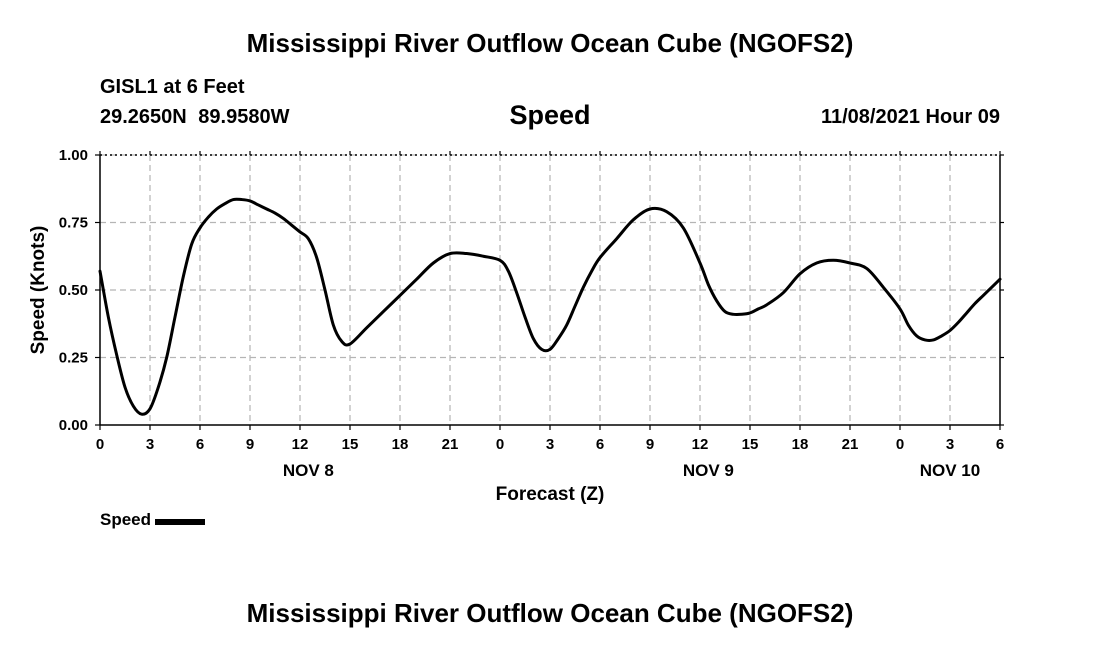 This screenshot has width=1100, height=650. I want to click on y-tick-label: 0.50, so click(73, 290).